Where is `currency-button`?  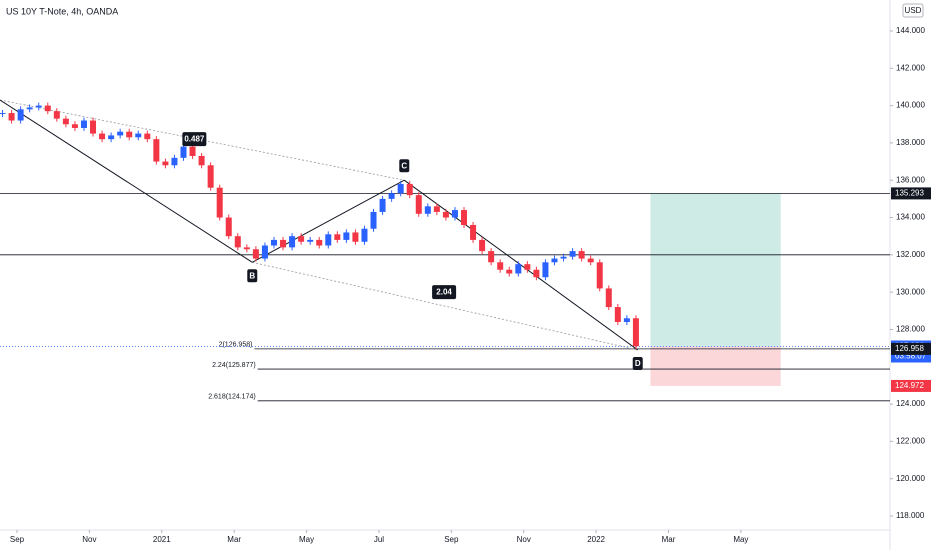
currency-button is located at coordinates (913, 10).